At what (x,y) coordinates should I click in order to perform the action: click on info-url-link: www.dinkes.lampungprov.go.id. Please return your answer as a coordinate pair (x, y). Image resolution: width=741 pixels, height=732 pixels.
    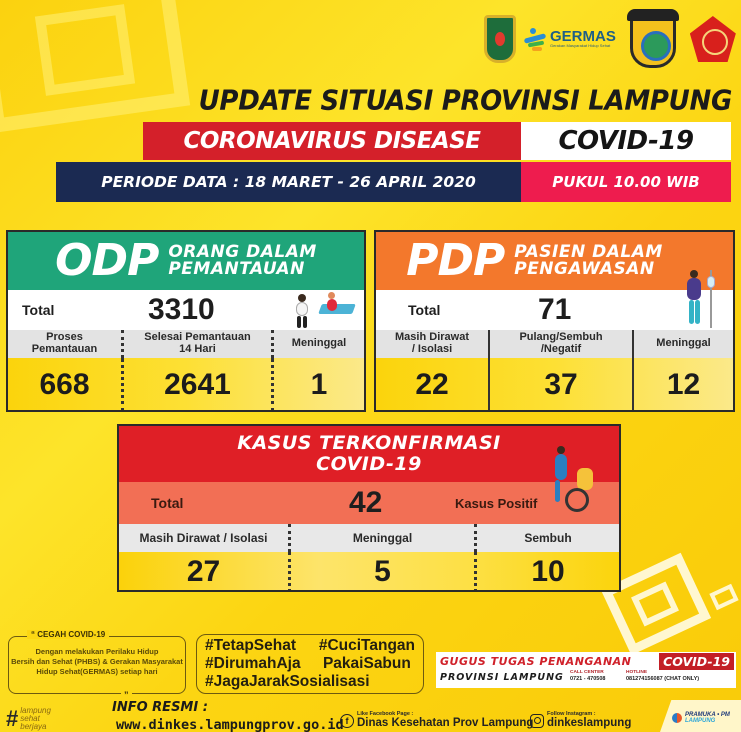
    Looking at the image, I should click on (230, 724).